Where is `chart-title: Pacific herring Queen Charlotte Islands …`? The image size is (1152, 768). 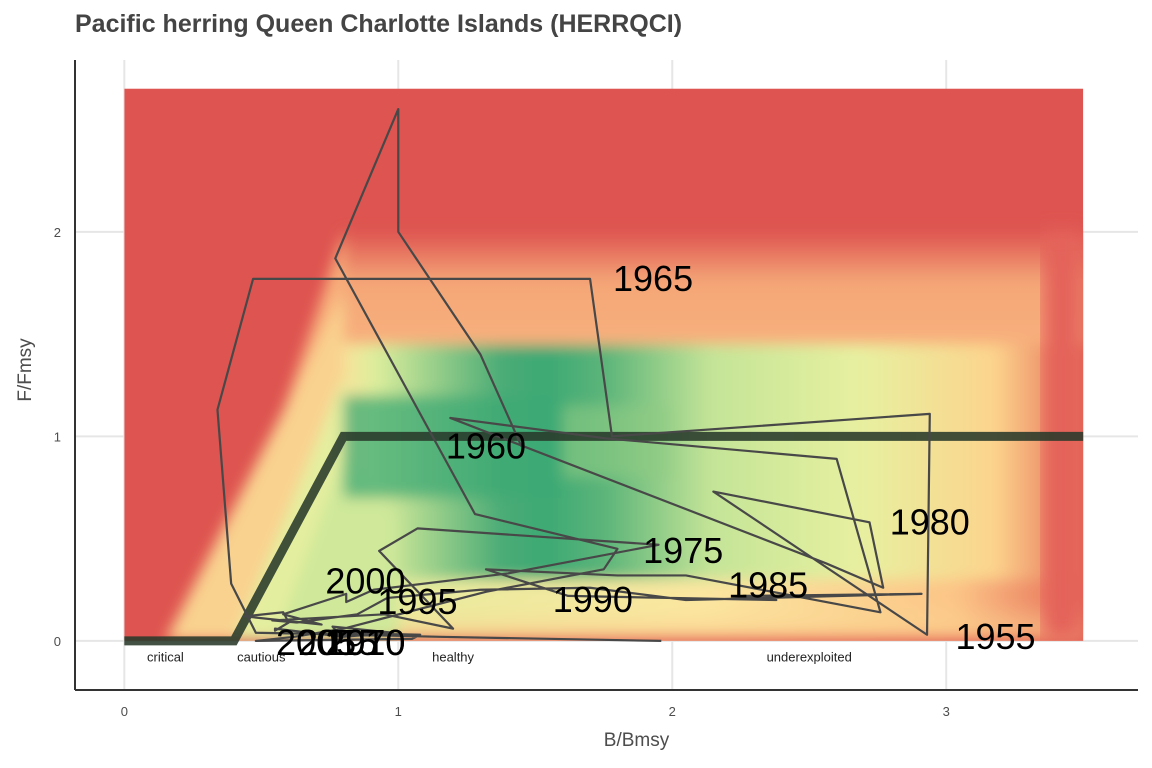
chart-title: Pacific herring Queen Charlotte Islands … is located at coordinates (379, 24).